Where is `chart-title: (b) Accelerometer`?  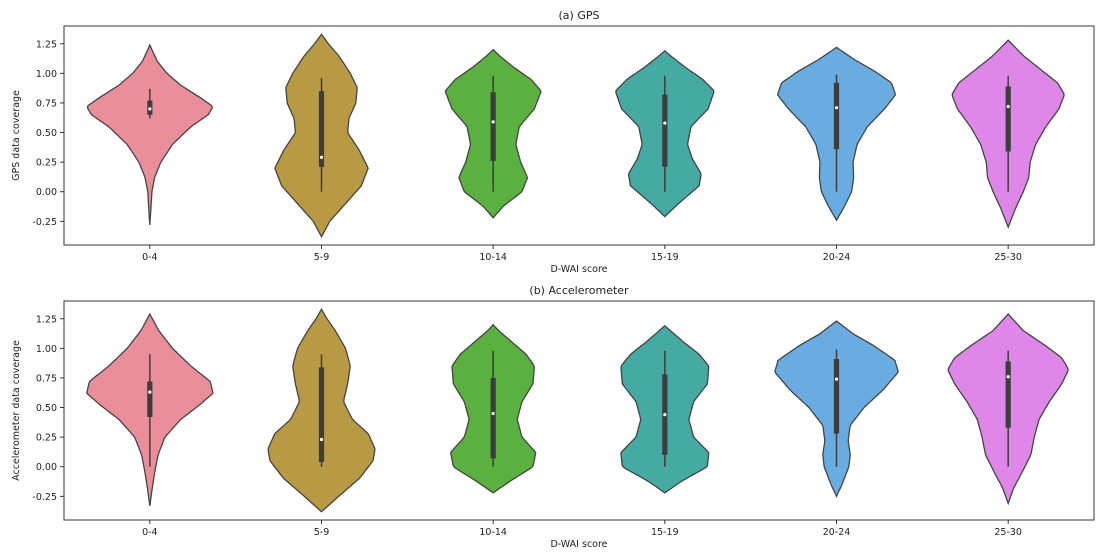 chart-title: (b) Accelerometer is located at coordinates (579, 290).